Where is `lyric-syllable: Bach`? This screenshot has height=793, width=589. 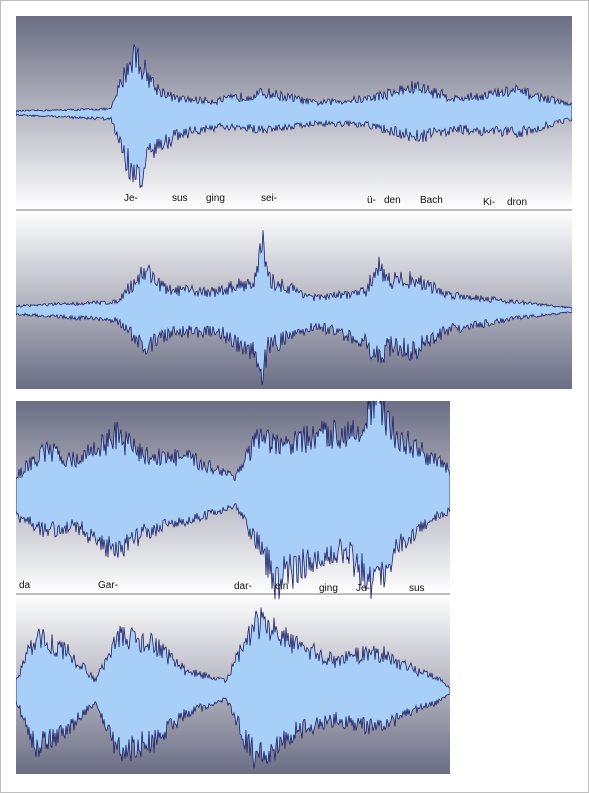
lyric-syllable: Bach is located at coordinates (431, 200).